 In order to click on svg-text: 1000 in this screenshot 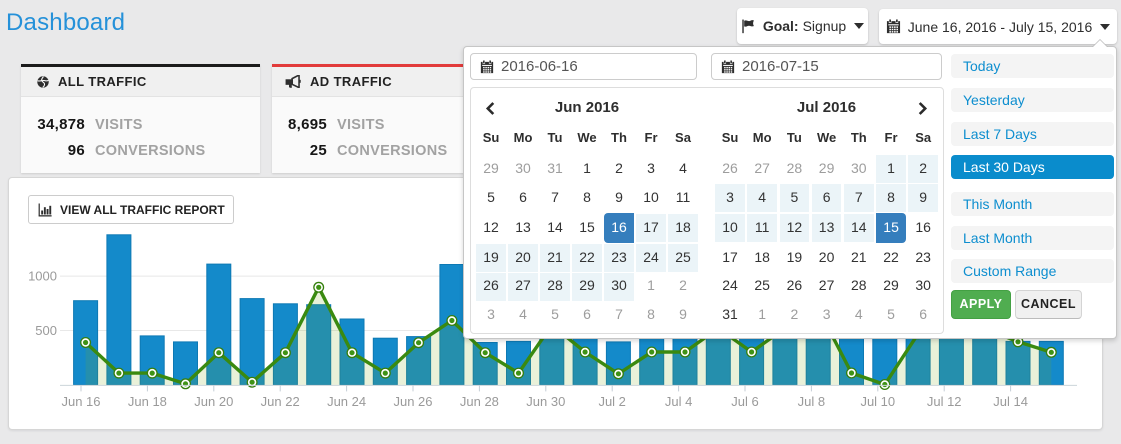, I will do `click(42, 276)`.